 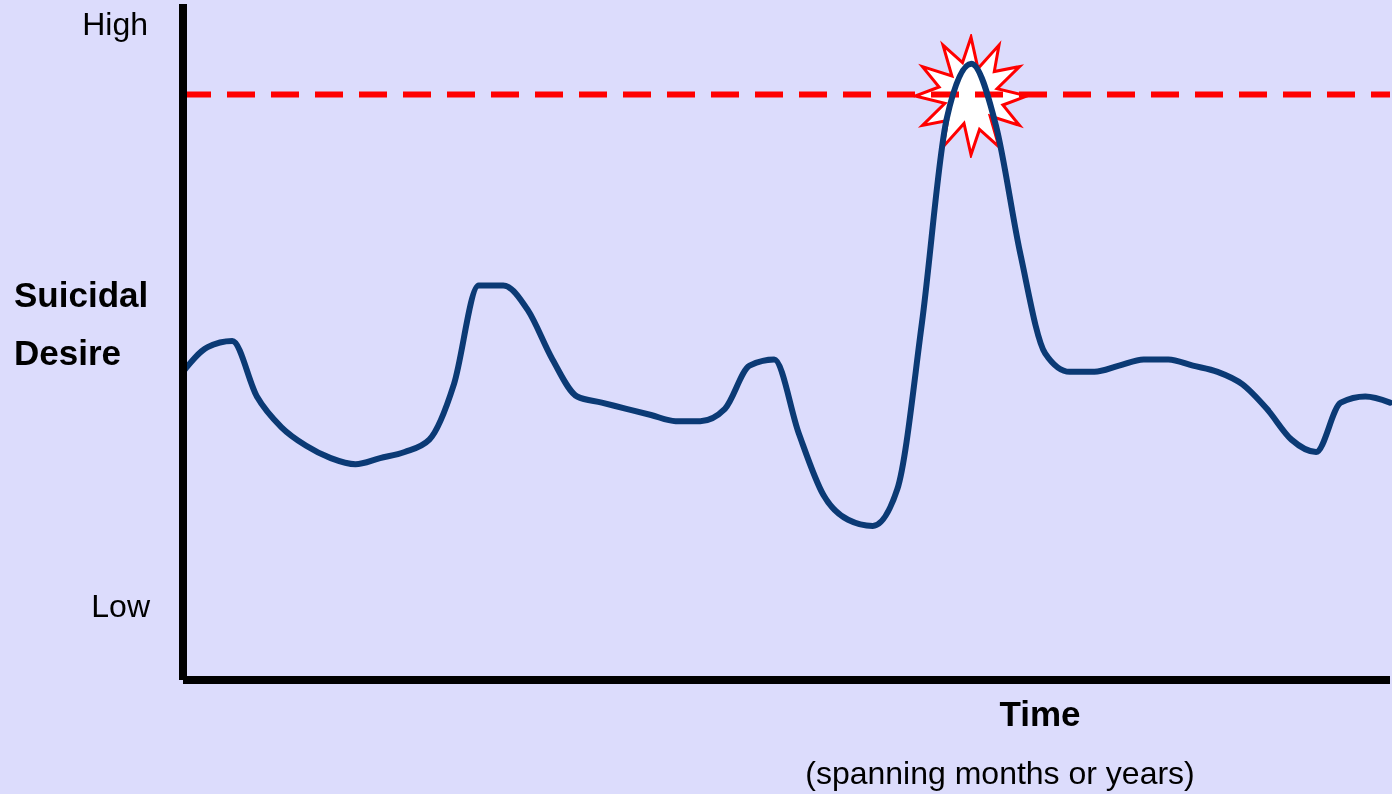 What do you see at coordinates (115, 24) in the screenshot?
I see `text: High` at bounding box center [115, 24].